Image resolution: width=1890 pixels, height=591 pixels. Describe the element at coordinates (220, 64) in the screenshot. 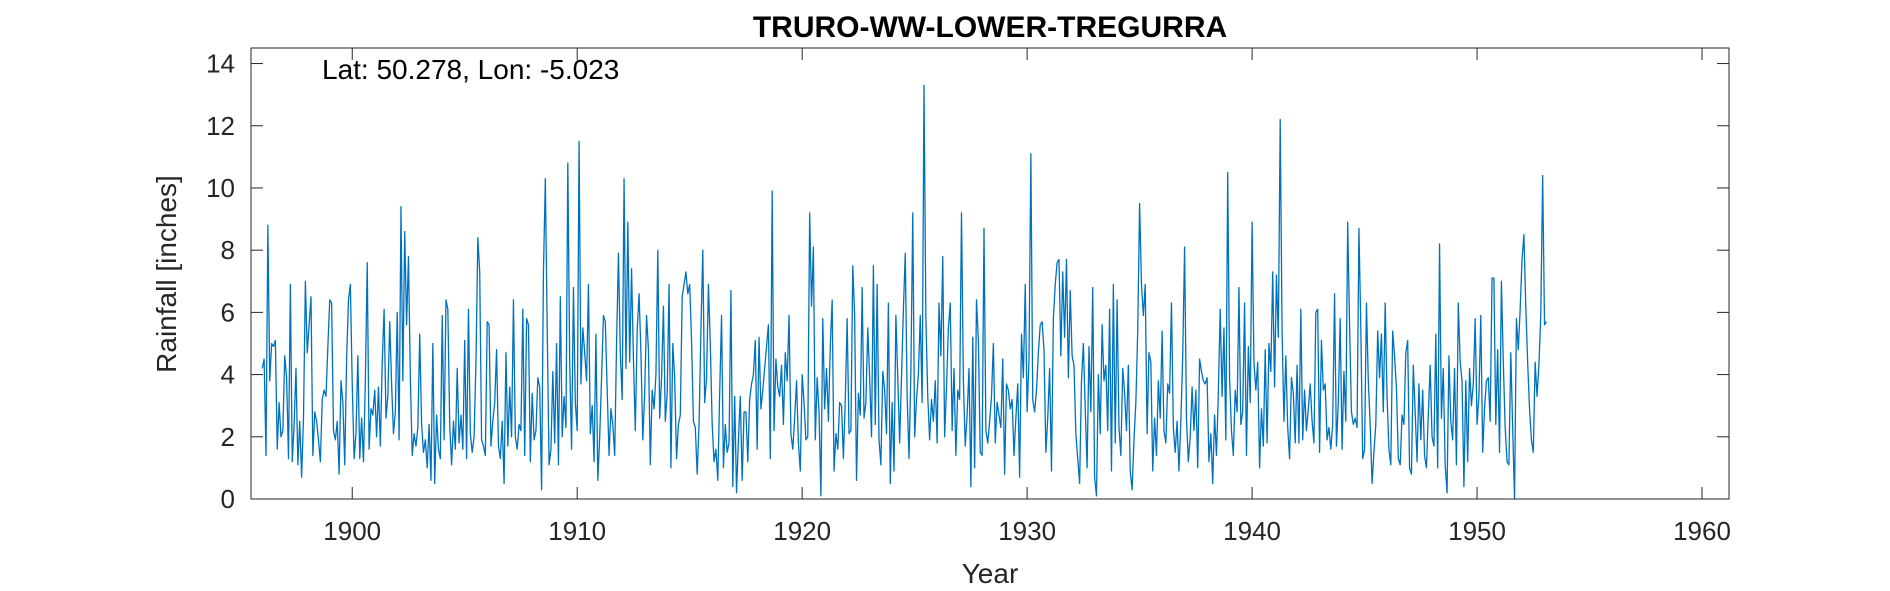

I see `y-tick-label: 14` at that location.